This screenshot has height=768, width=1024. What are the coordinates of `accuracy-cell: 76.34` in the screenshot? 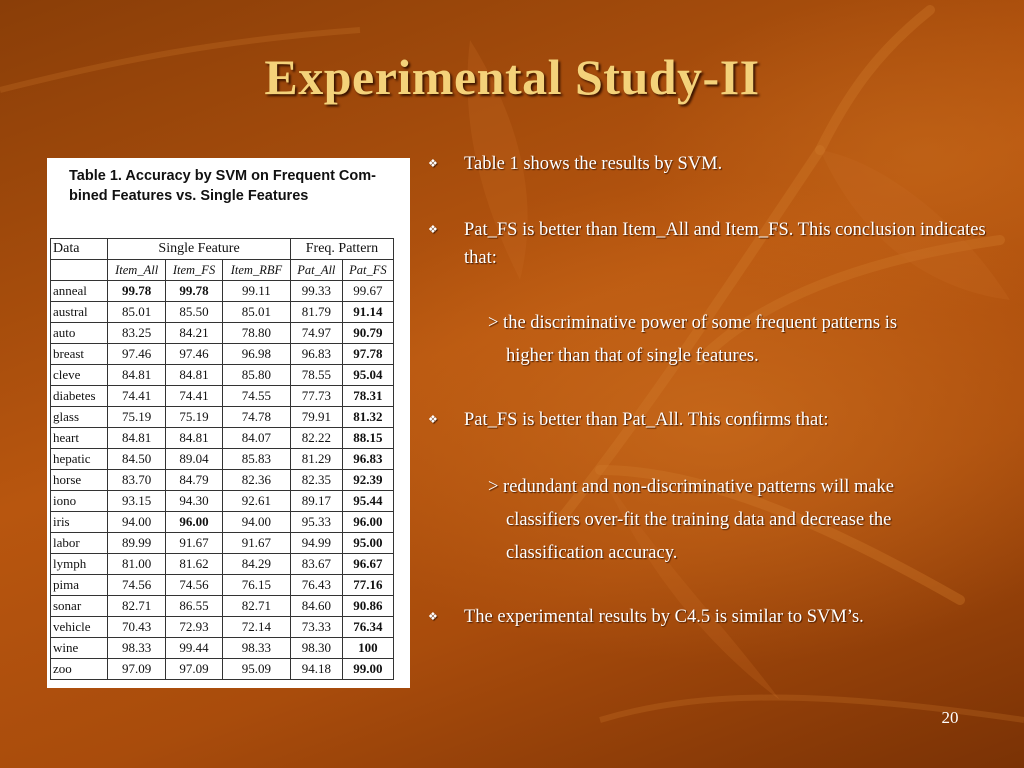 It's located at (368, 627).